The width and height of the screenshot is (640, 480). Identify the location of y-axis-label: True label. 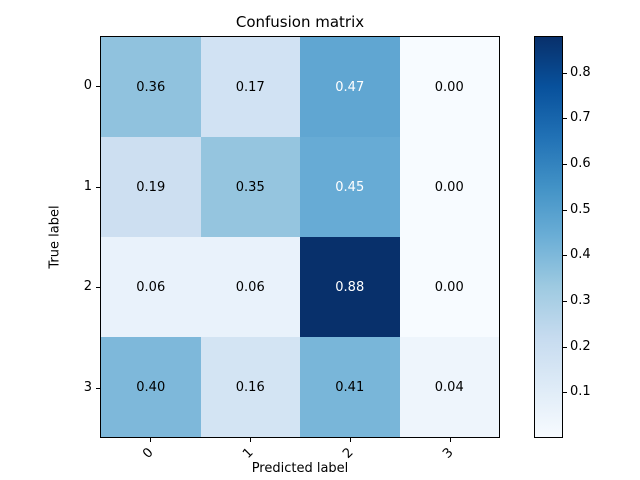
(55, 237).